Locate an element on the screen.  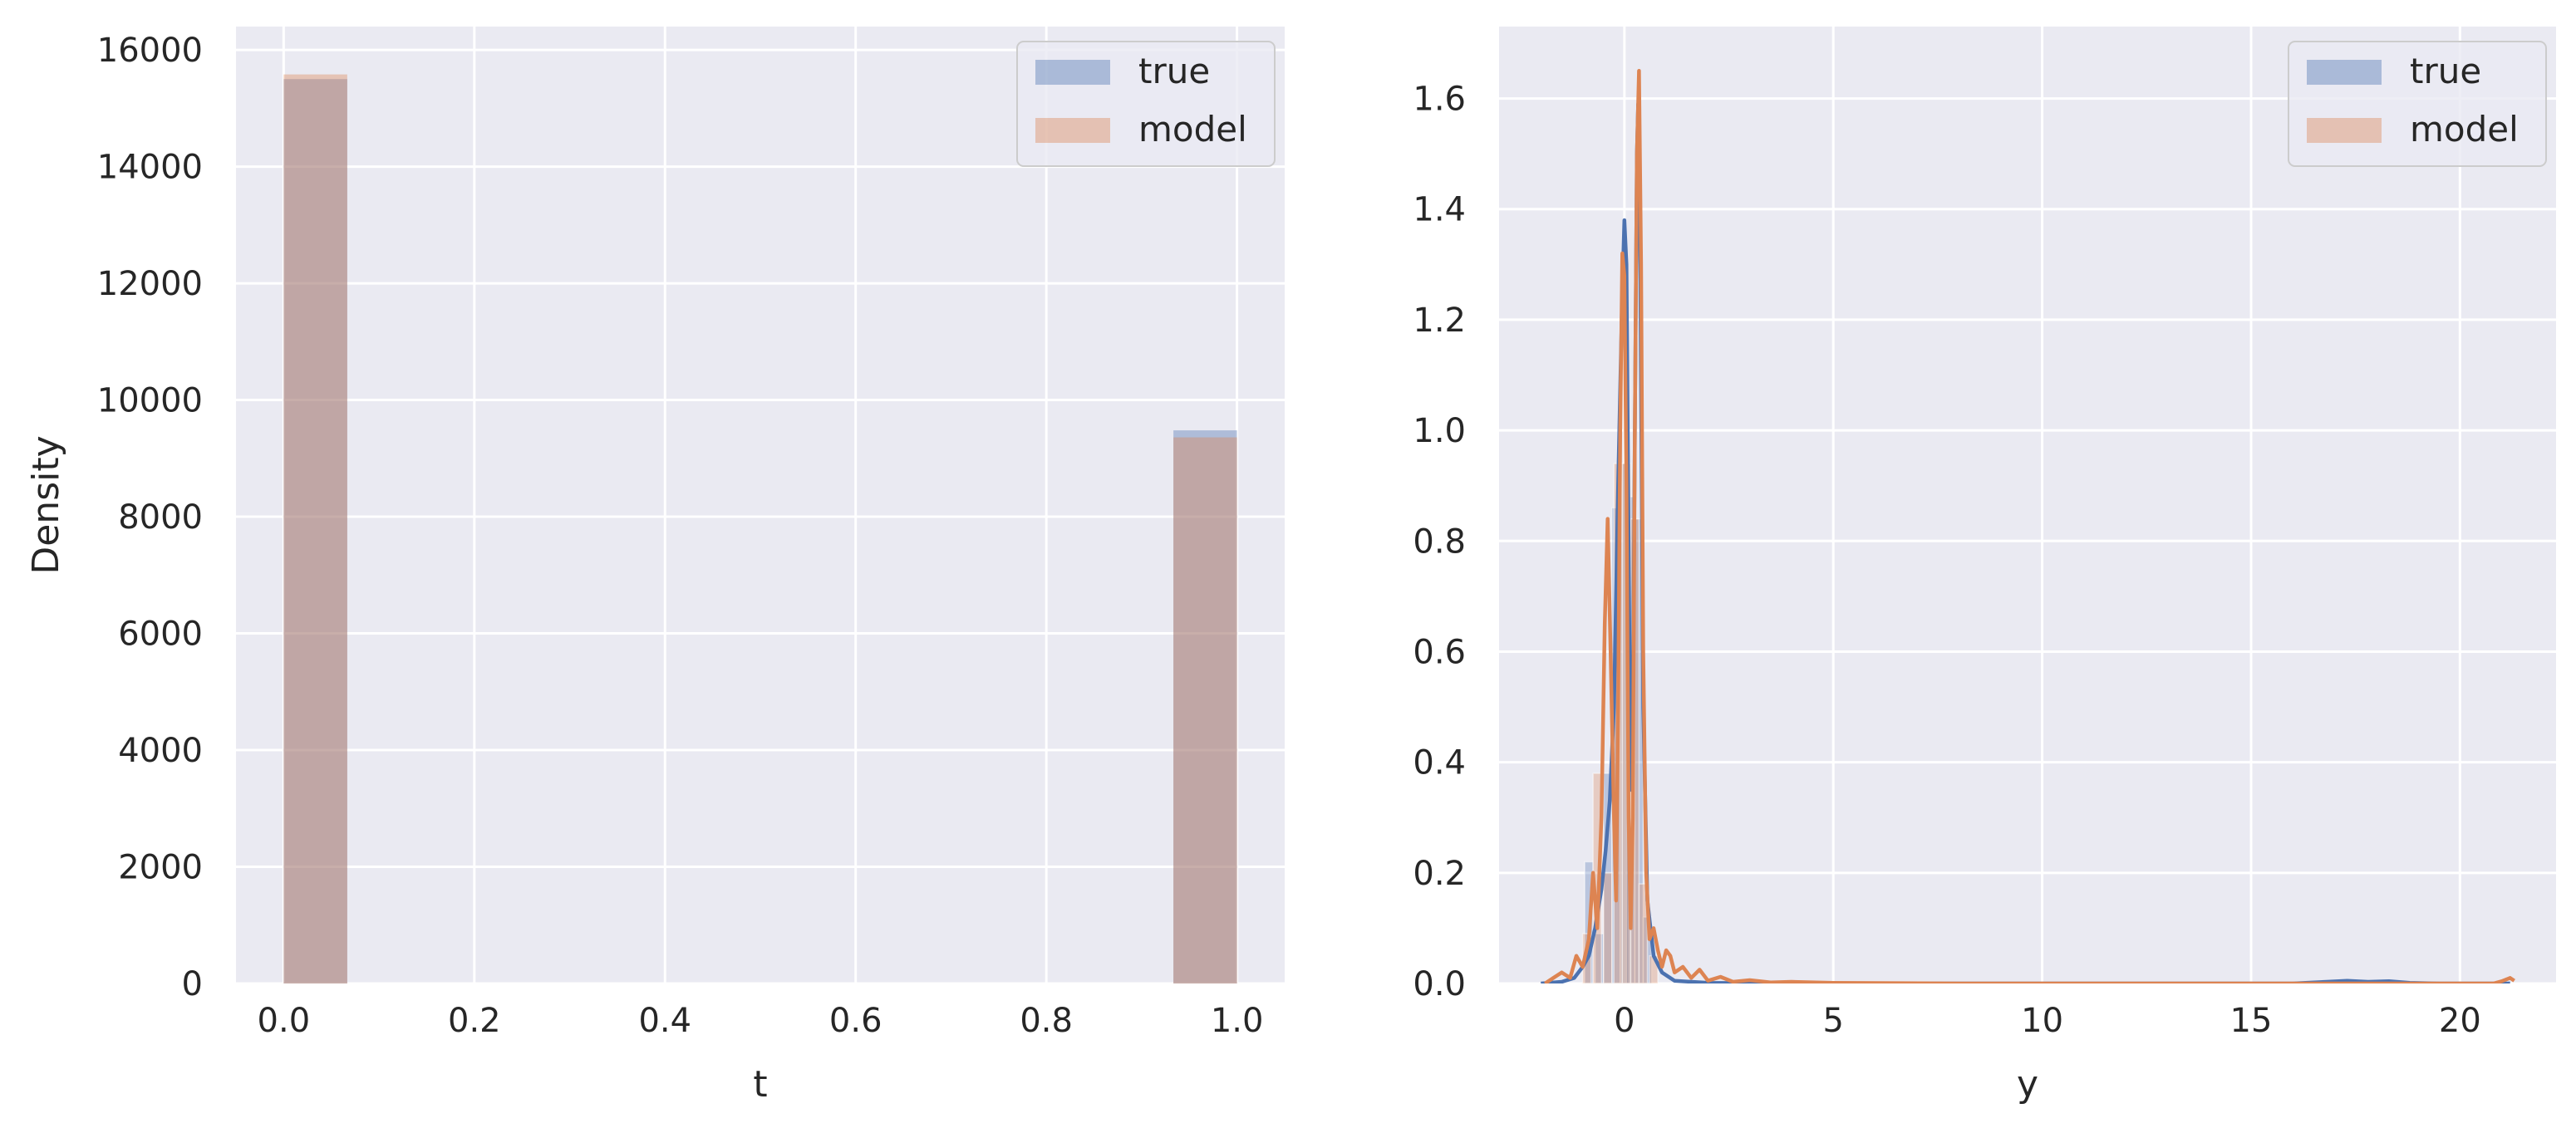
y-tick-label-2: 4000 is located at coordinates (160, 751).